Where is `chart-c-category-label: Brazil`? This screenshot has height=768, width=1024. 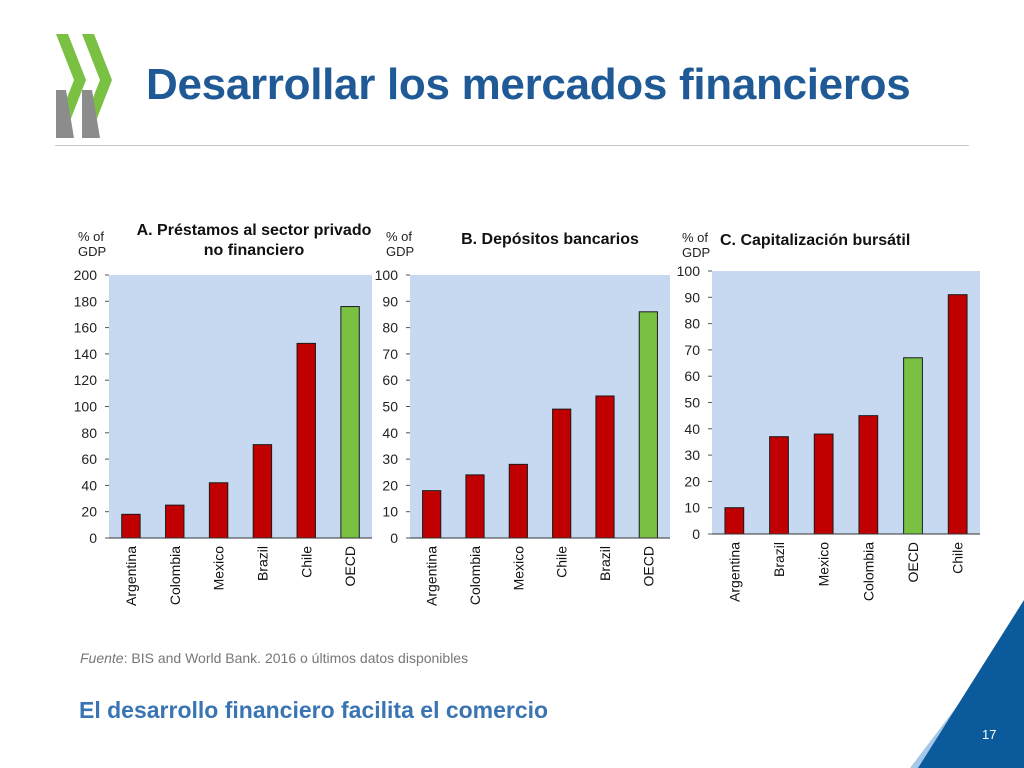 chart-c-category-label: Brazil is located at coordinates (779, 559).